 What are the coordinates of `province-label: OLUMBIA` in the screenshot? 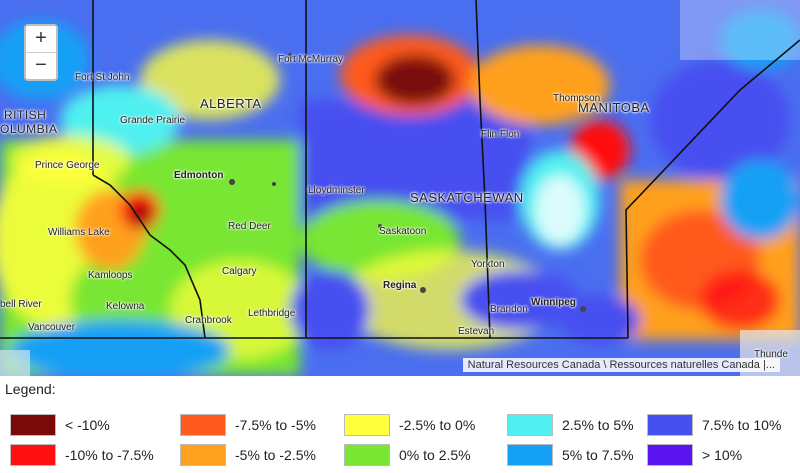 It's located at (29, 129).